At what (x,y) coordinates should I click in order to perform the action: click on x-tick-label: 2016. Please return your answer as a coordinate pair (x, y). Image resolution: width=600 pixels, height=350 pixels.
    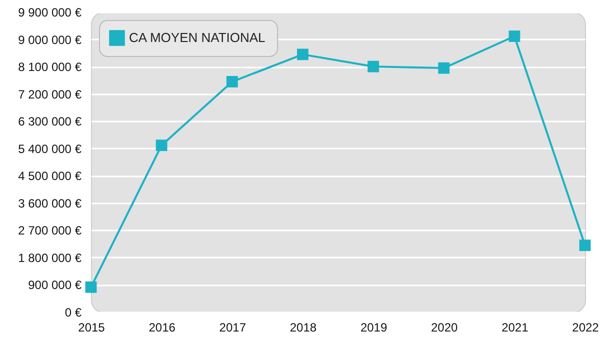
    Looking at the image, I should click on (162, 327).